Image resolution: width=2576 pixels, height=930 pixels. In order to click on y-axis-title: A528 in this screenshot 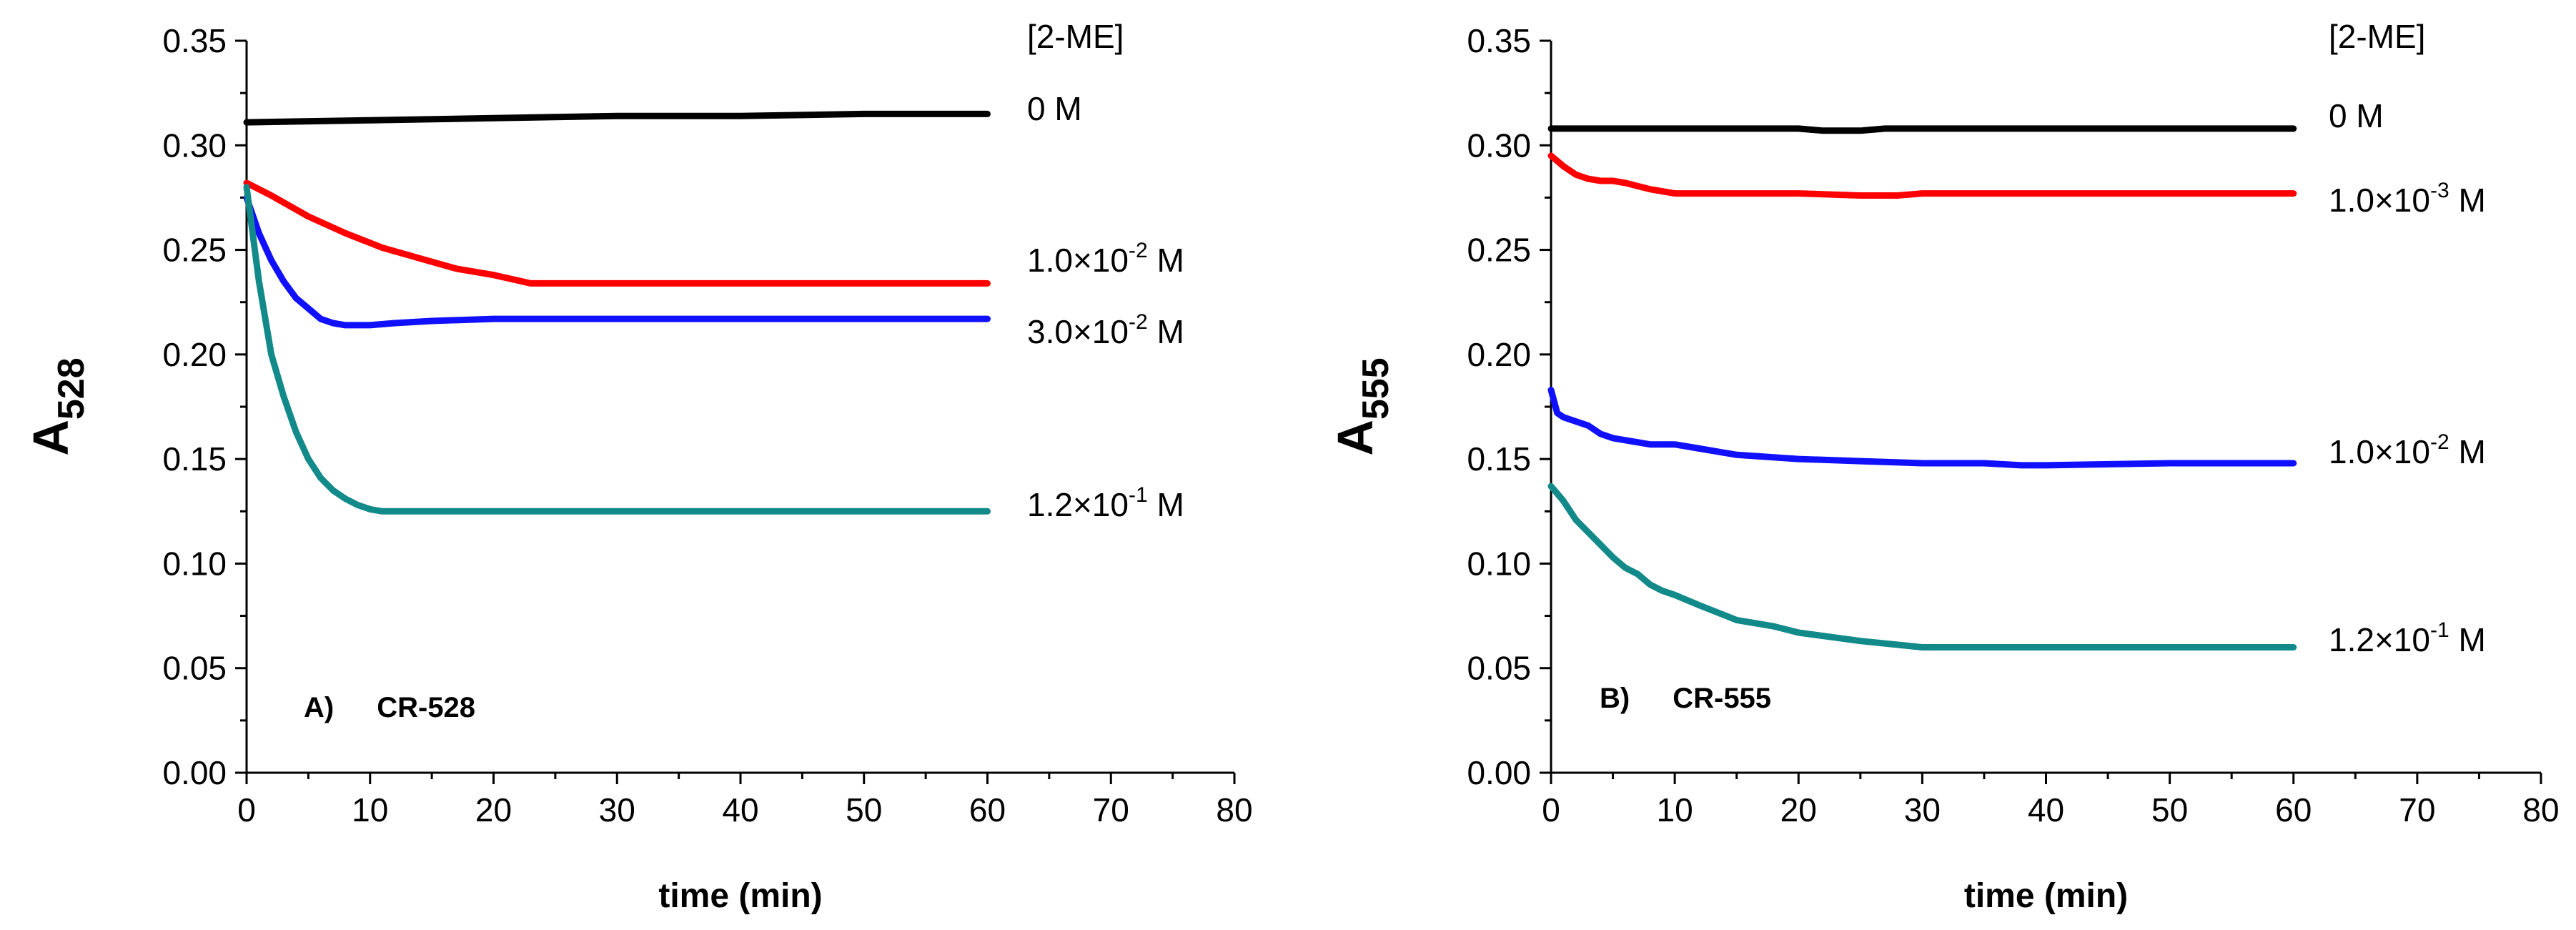, I will do `click(57, 406)`.